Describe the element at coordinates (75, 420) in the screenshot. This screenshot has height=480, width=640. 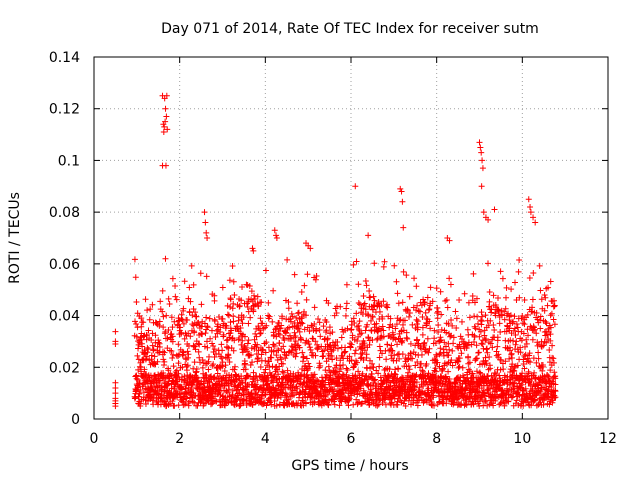
I see `y-tick-label: 0` at that location.